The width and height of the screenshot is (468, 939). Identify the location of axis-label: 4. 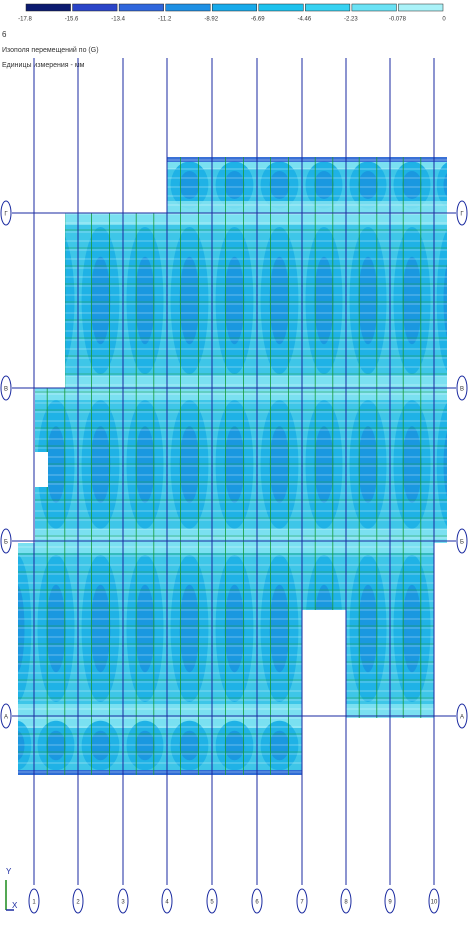
(167, 903).